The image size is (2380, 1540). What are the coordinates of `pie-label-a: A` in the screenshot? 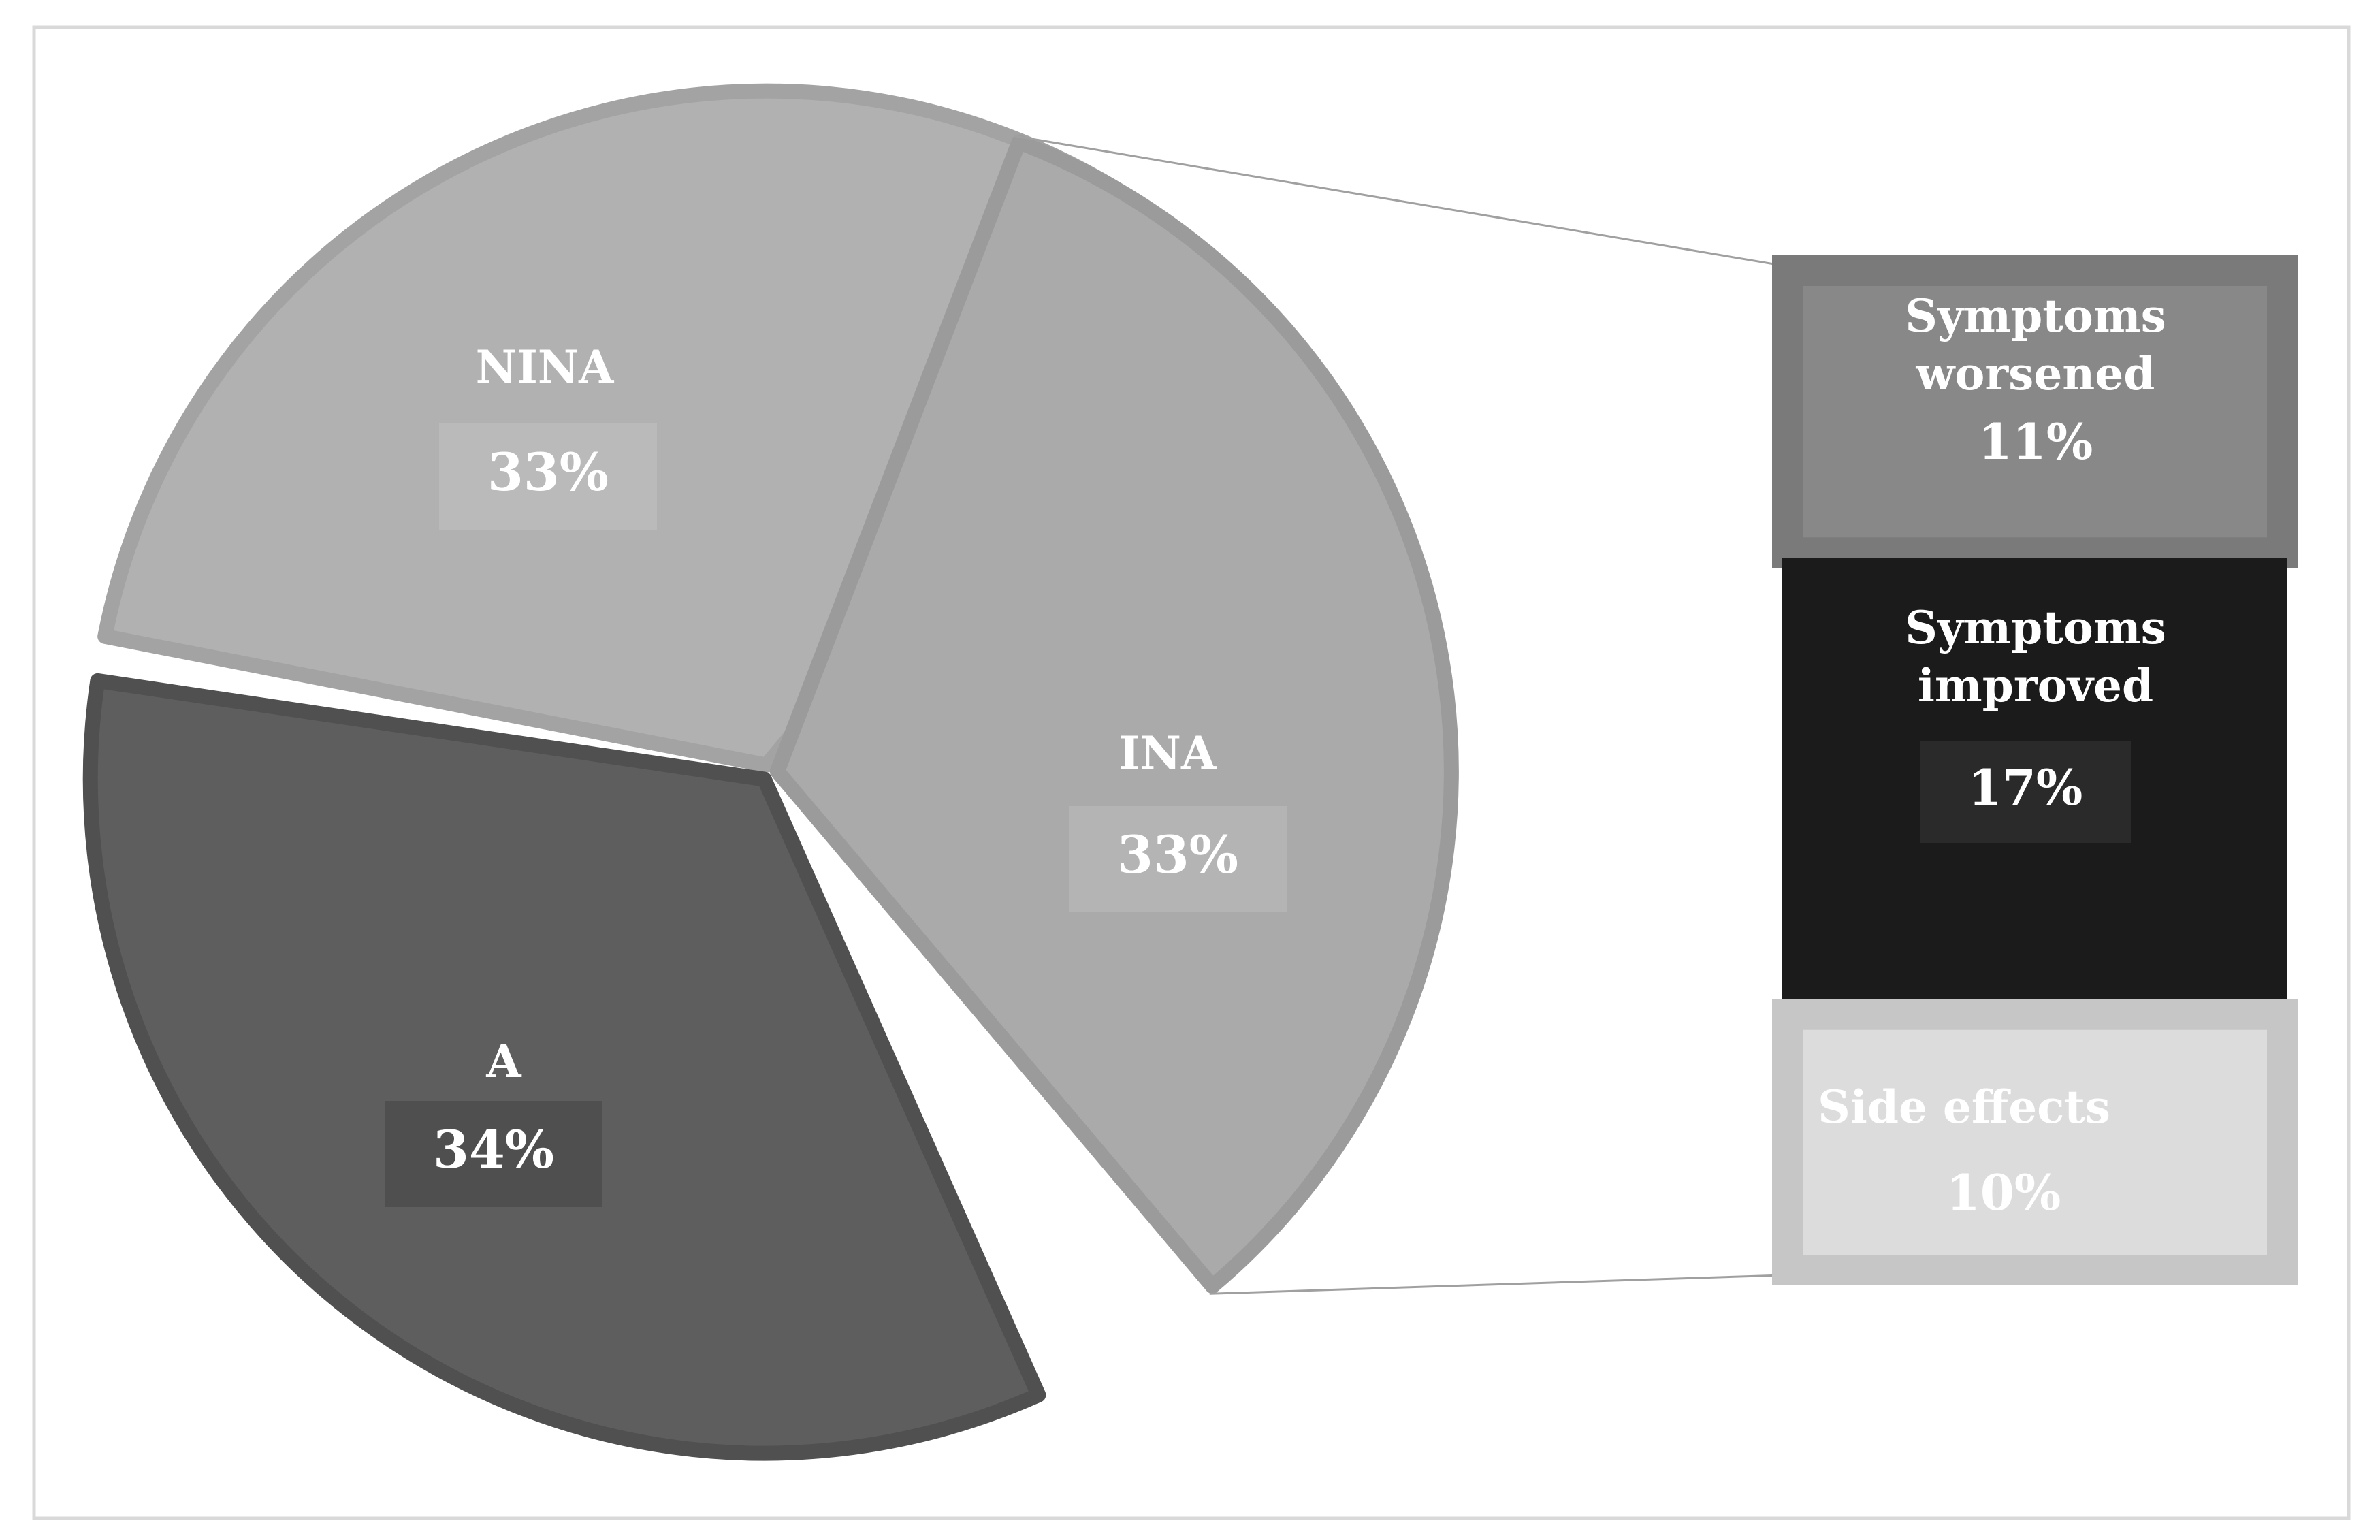 It's located at (503, 1061).